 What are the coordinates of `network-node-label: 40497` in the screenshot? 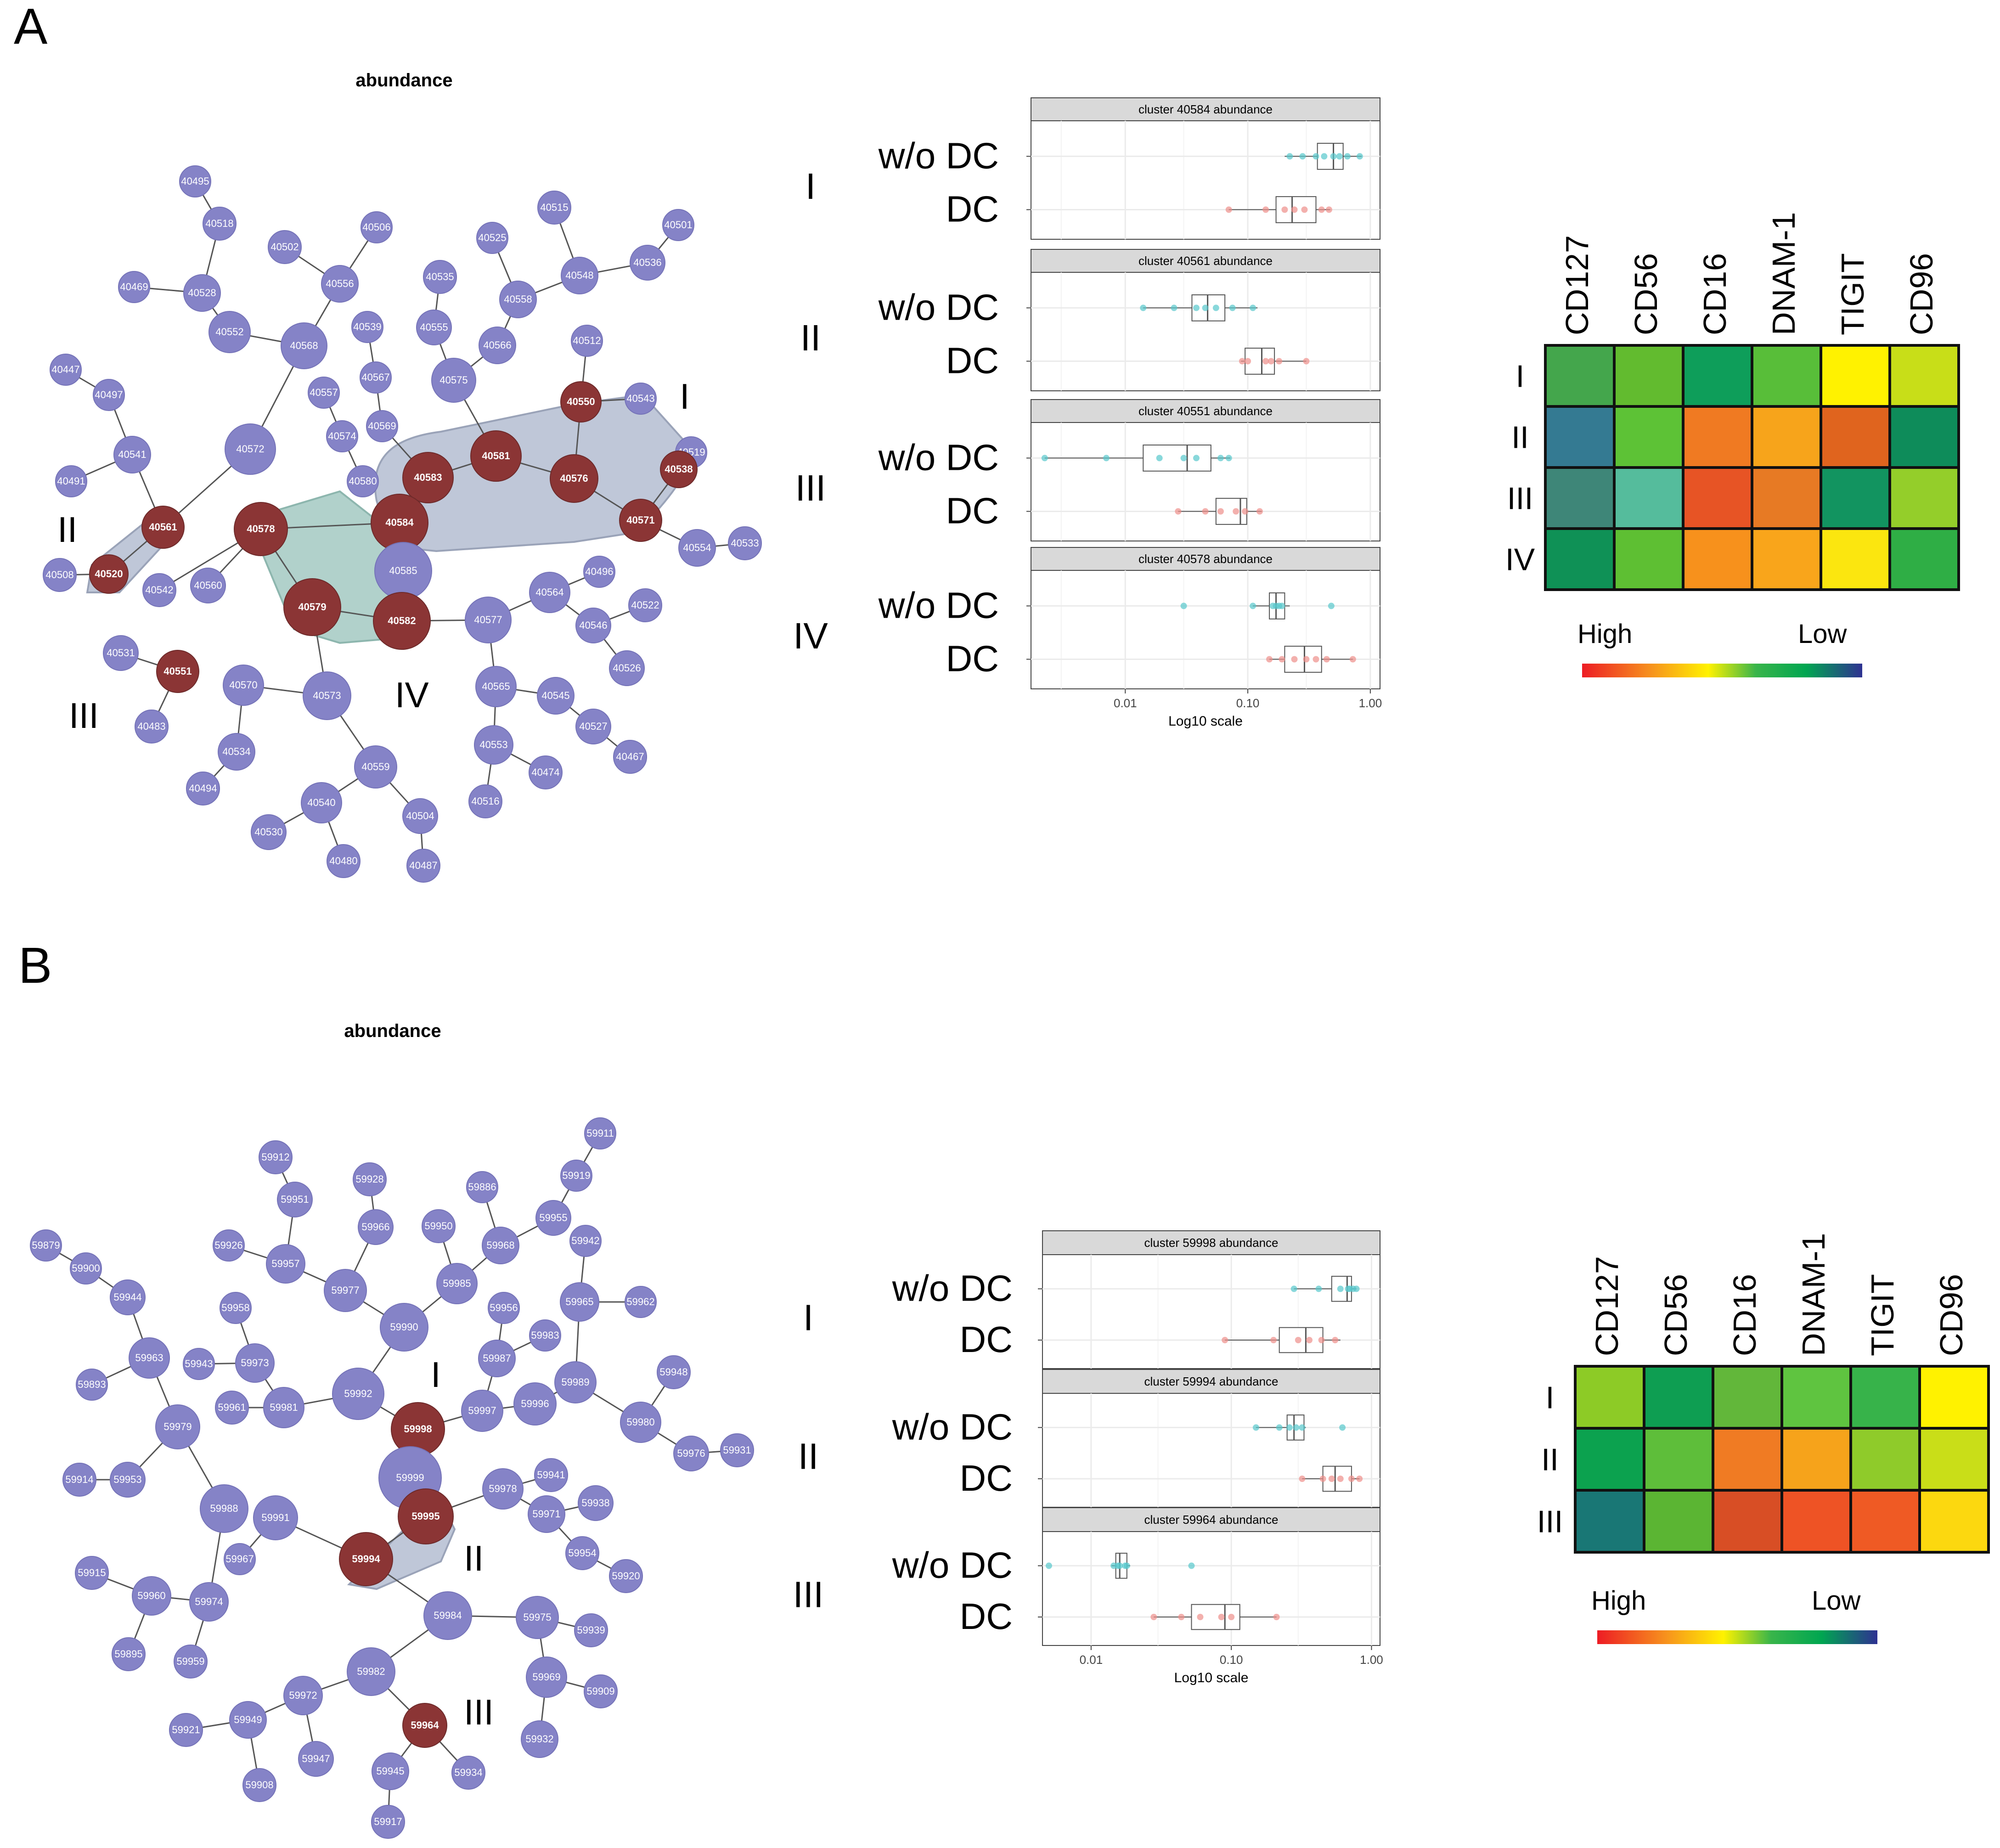 It's located at (109, 394).